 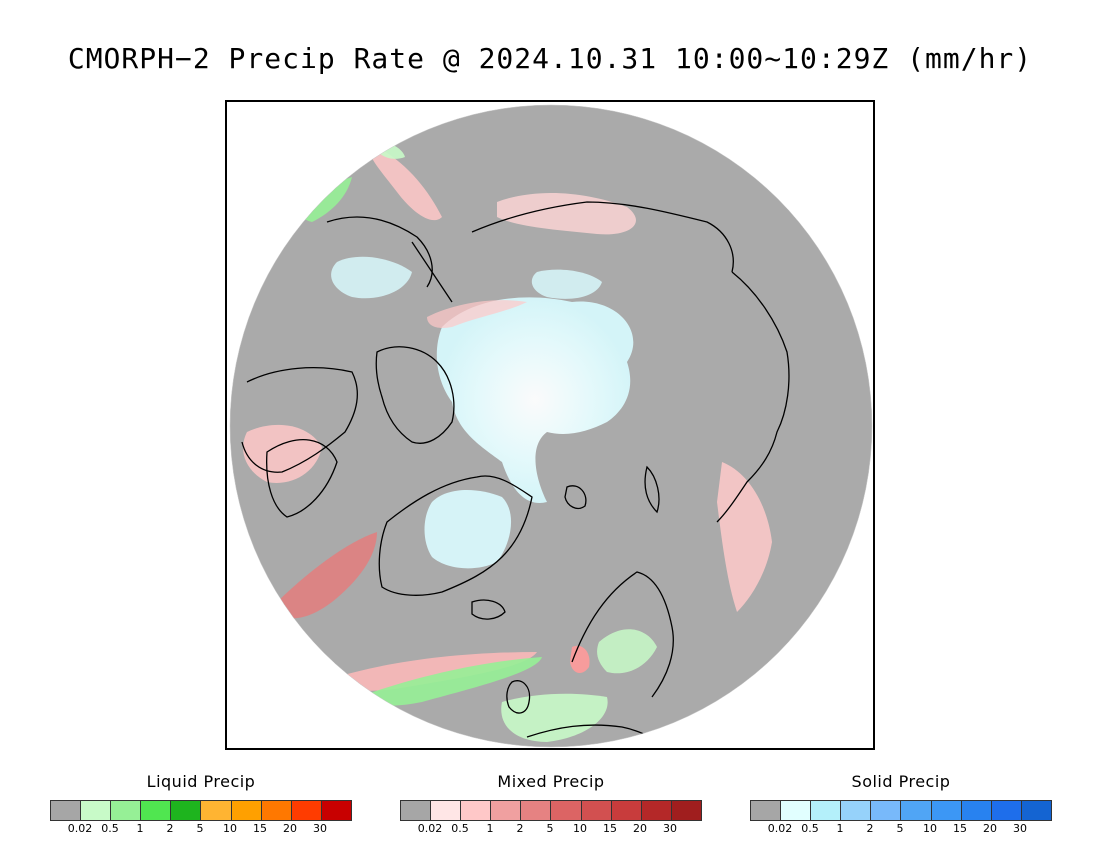 What do you see at coordinates (753, 397) in the screenshot?
I see `russia-arctic-coast` at bounding box center [753, 397].